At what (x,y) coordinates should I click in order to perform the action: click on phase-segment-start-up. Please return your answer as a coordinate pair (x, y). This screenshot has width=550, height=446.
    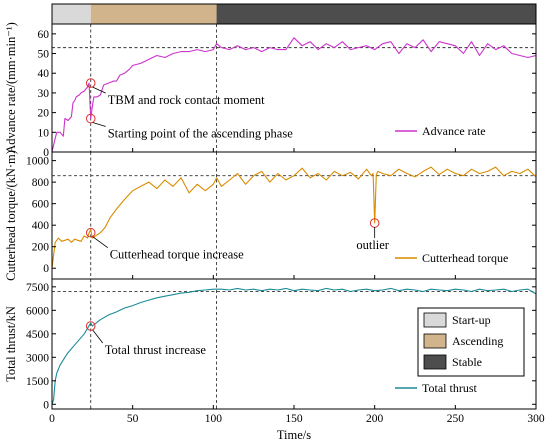
    Looking at the image, I should click on (71, 14).